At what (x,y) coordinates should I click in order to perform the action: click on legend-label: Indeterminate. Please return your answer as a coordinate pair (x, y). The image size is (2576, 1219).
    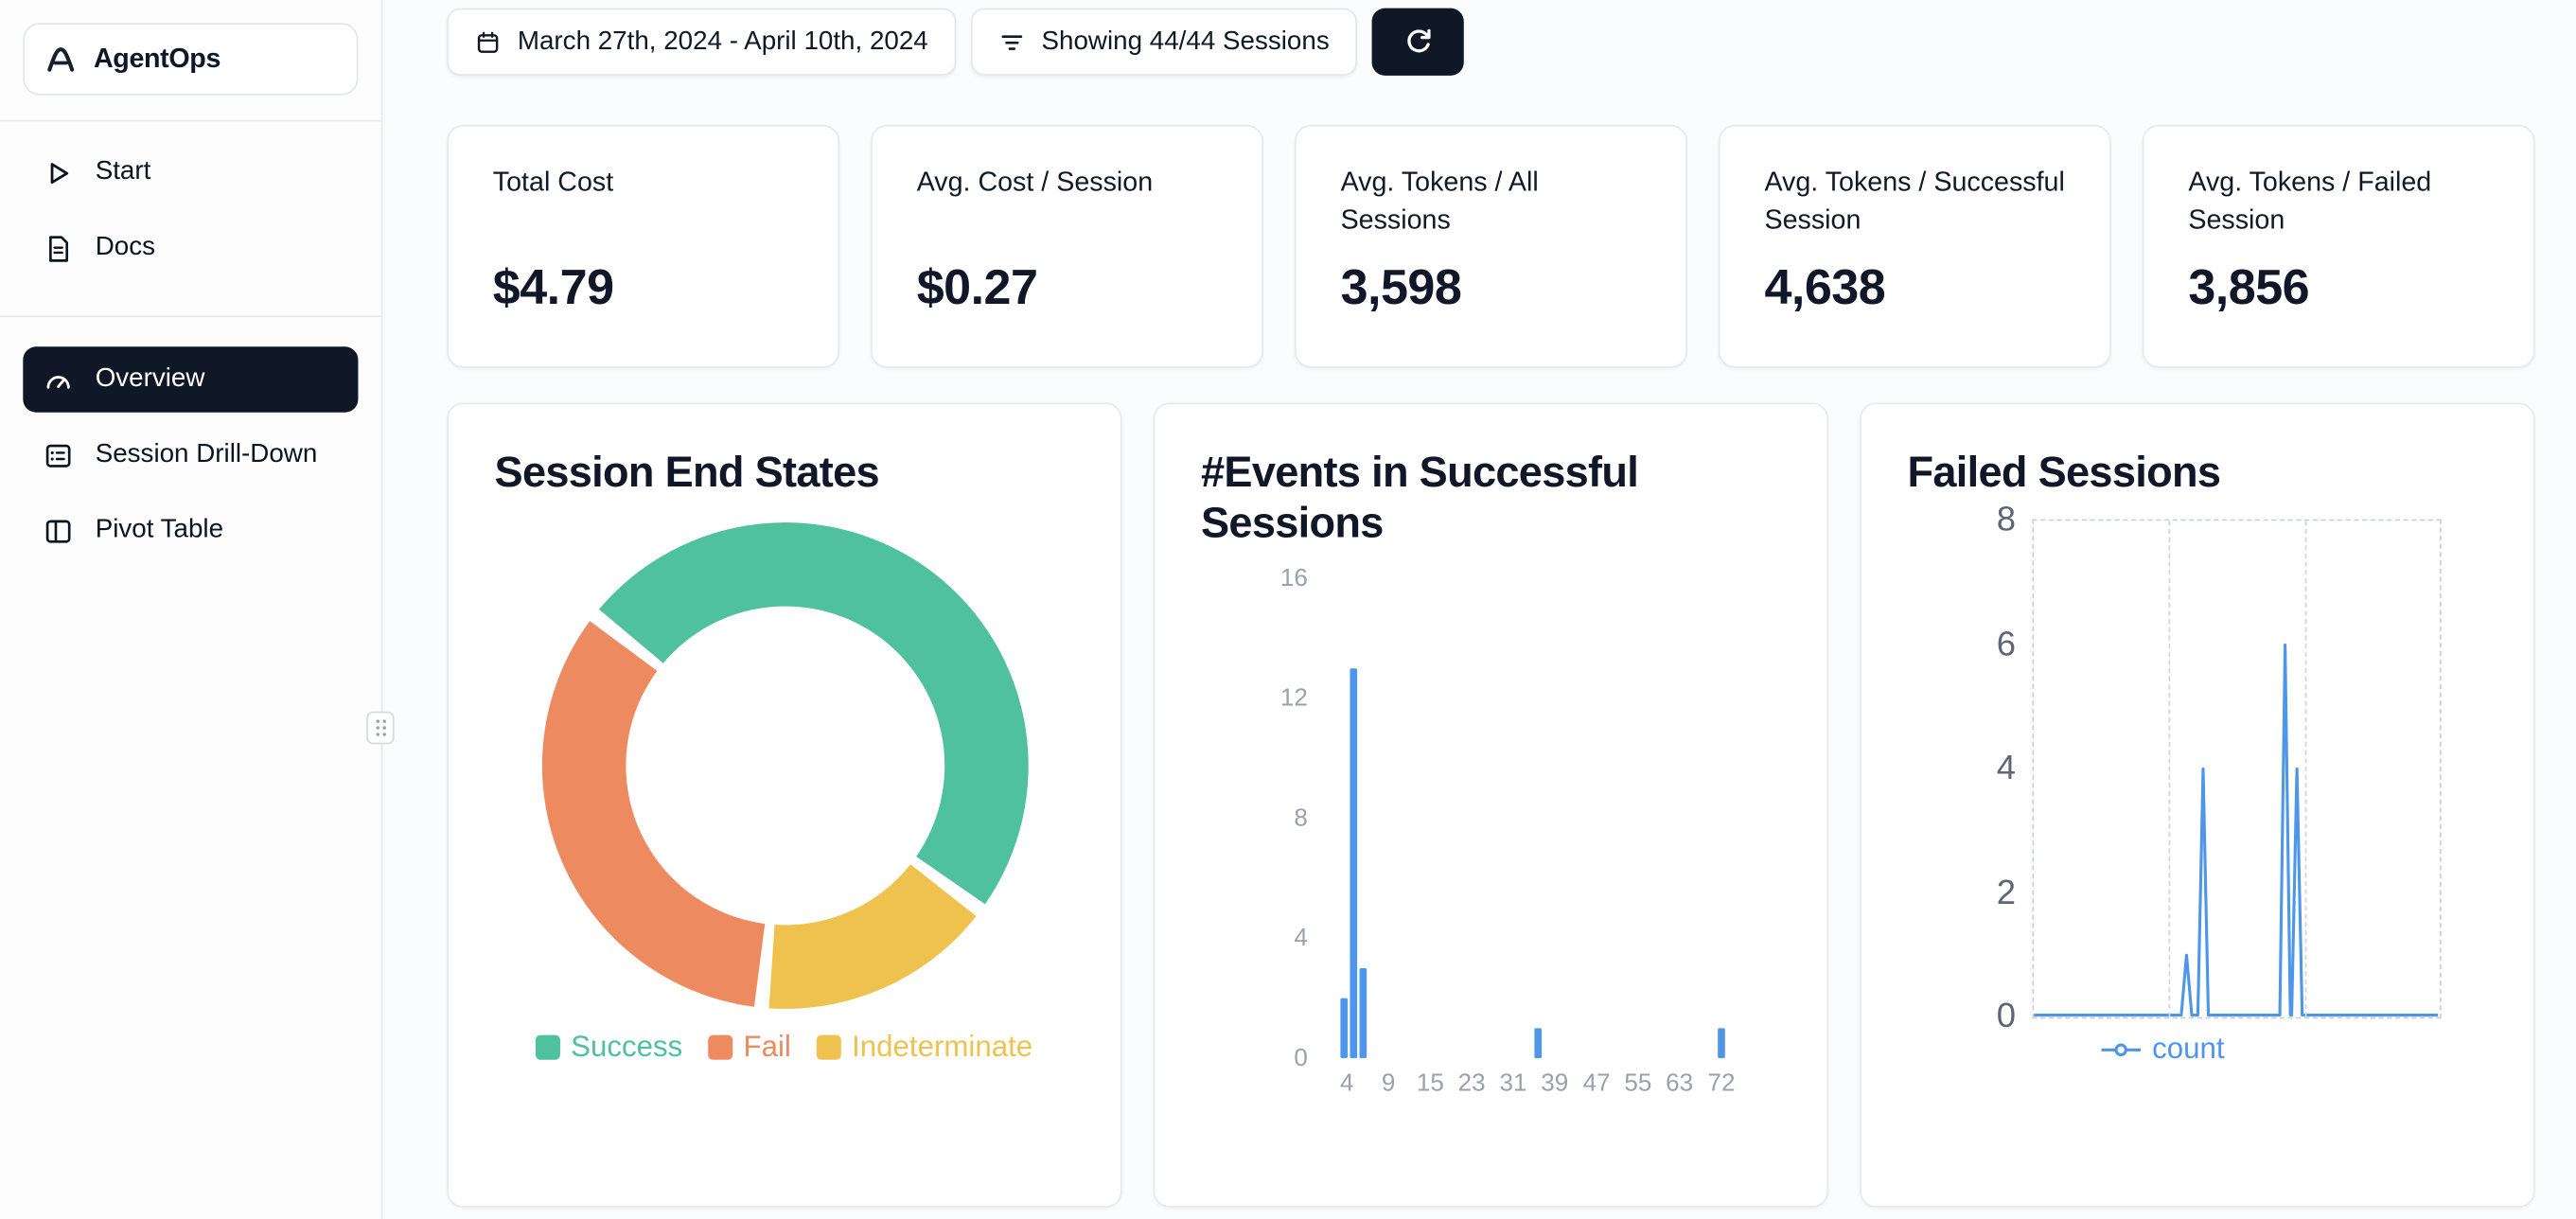
    Looking at the image, I should click on (942, 1047).